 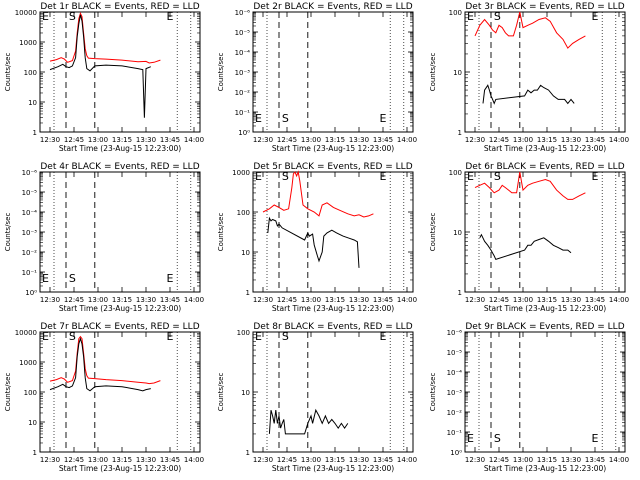 What do you see at coordinates (332, 167) in the screenshot?
I see `chart-title: Det 5r BLACK = Events, RED = LLD` at bounding box center [332, 167].